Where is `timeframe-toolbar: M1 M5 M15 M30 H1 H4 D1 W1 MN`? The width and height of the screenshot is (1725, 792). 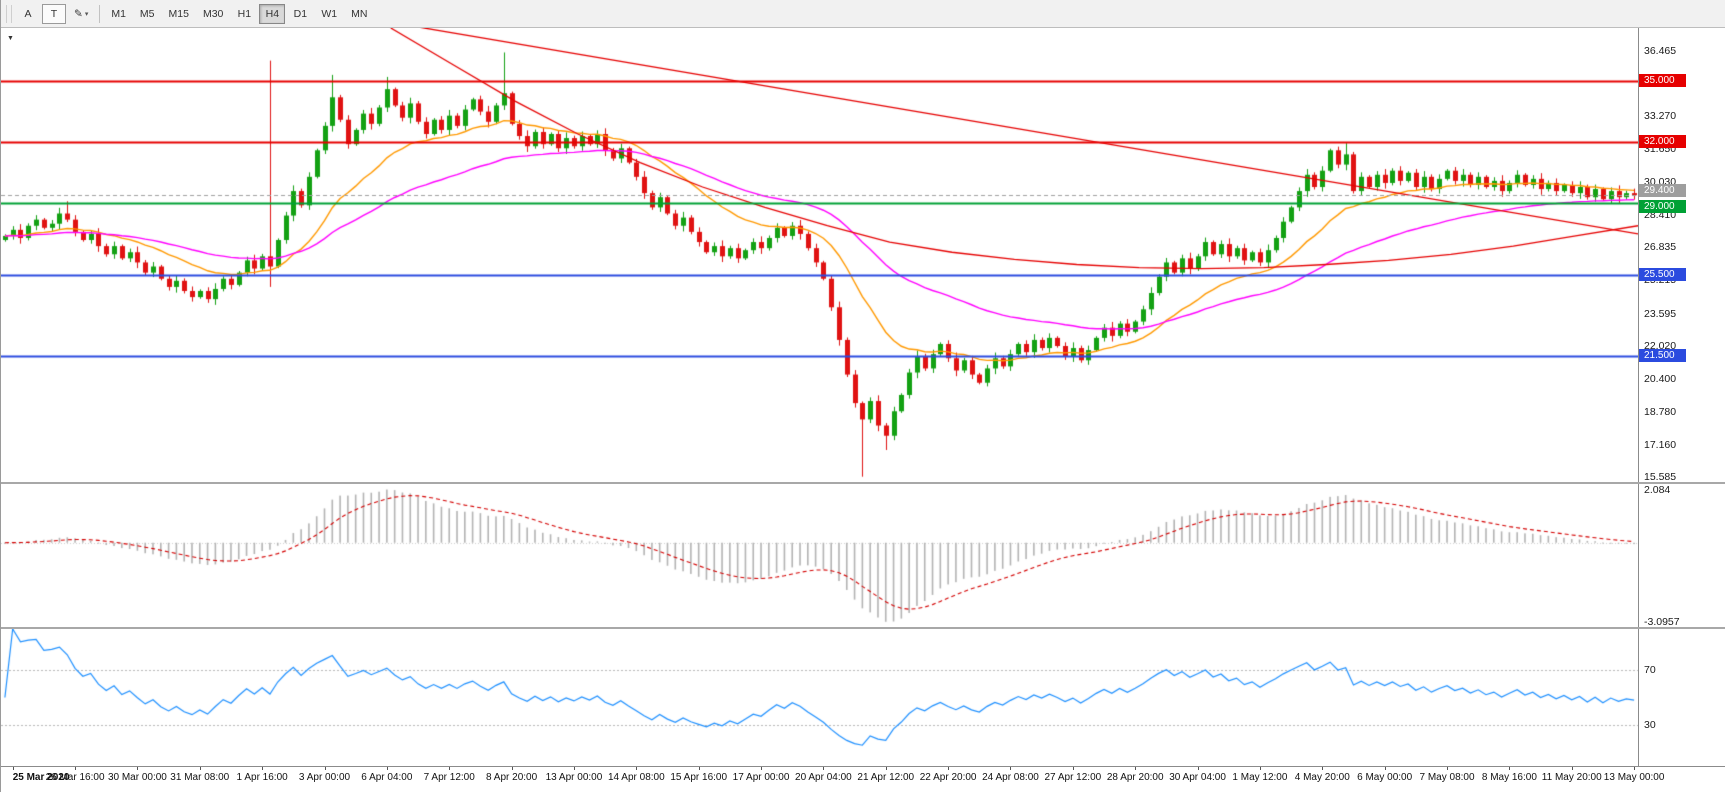 timeframe-toolbar: M1 M5 M15 M30 H1 H4 D1 W1 MN is located at coordinates (239, 13).